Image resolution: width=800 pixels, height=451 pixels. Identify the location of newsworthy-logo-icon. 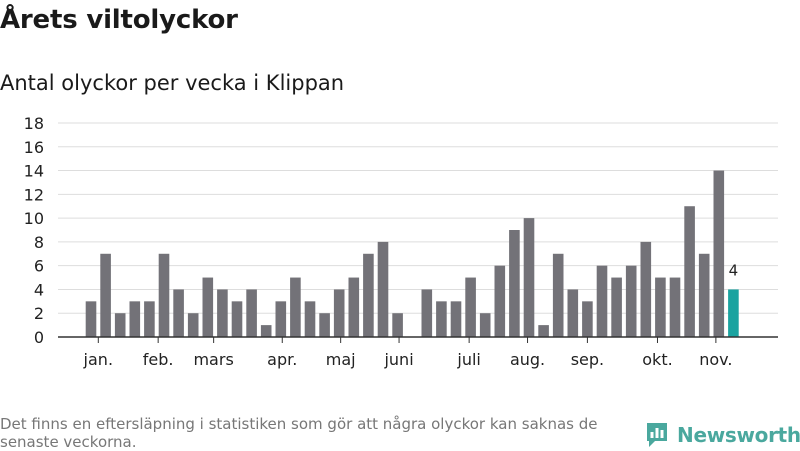
(657, 435).